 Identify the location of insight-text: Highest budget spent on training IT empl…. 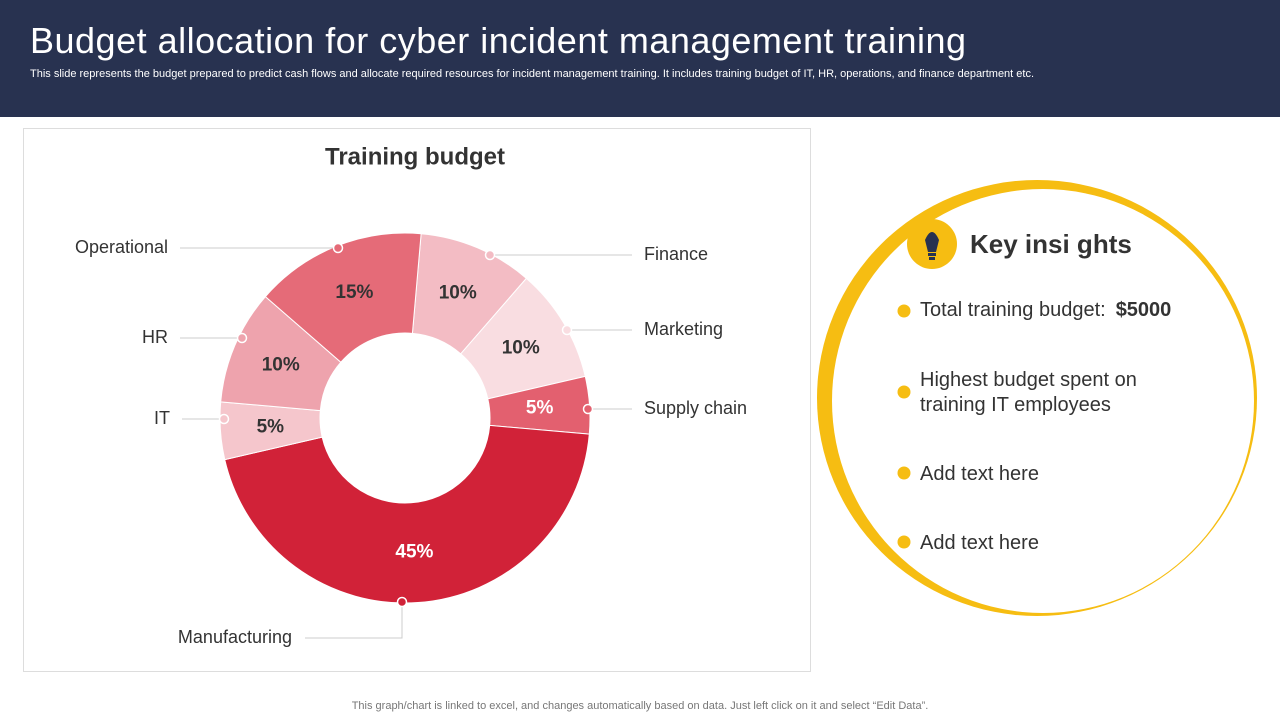
(1028, 392).